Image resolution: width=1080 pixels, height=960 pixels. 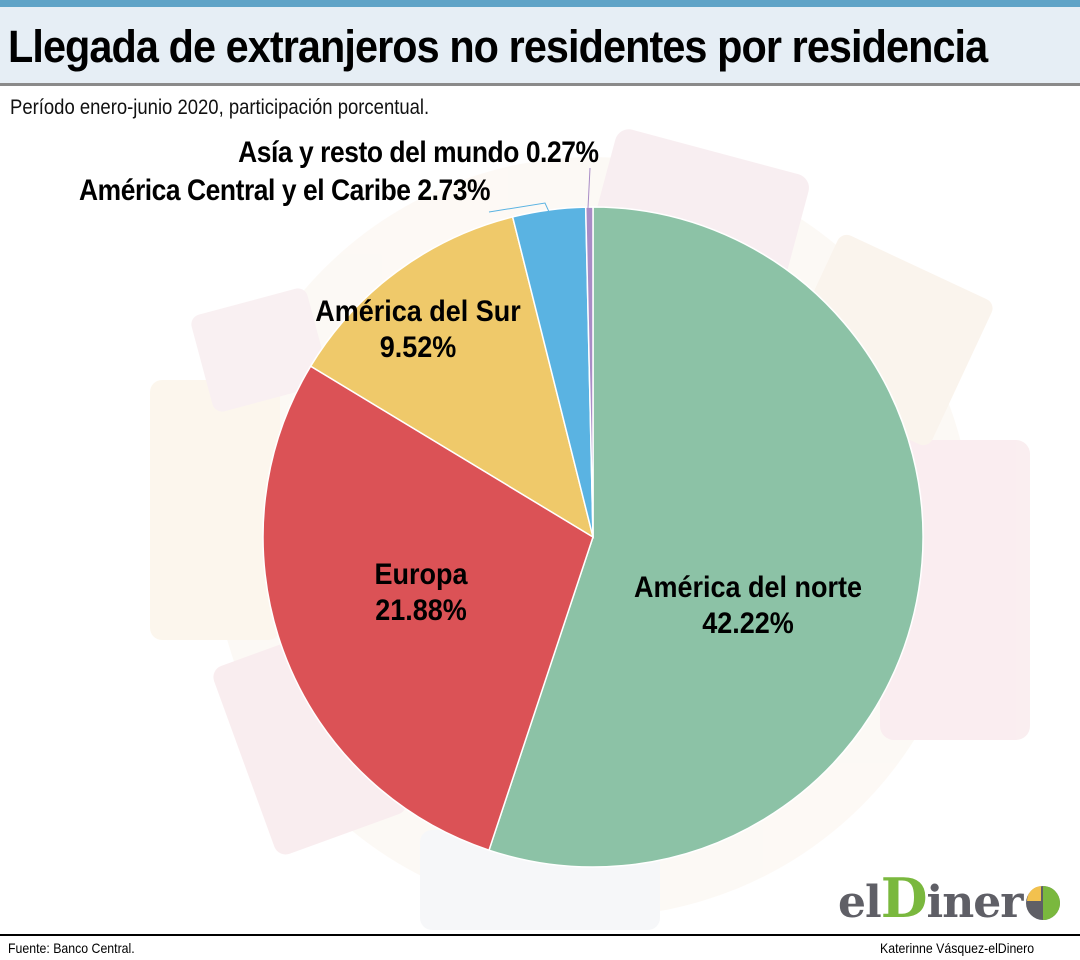 I want to click on label-asia: Asía y resto del mundo 0.27%, so click(x=418, y=152).